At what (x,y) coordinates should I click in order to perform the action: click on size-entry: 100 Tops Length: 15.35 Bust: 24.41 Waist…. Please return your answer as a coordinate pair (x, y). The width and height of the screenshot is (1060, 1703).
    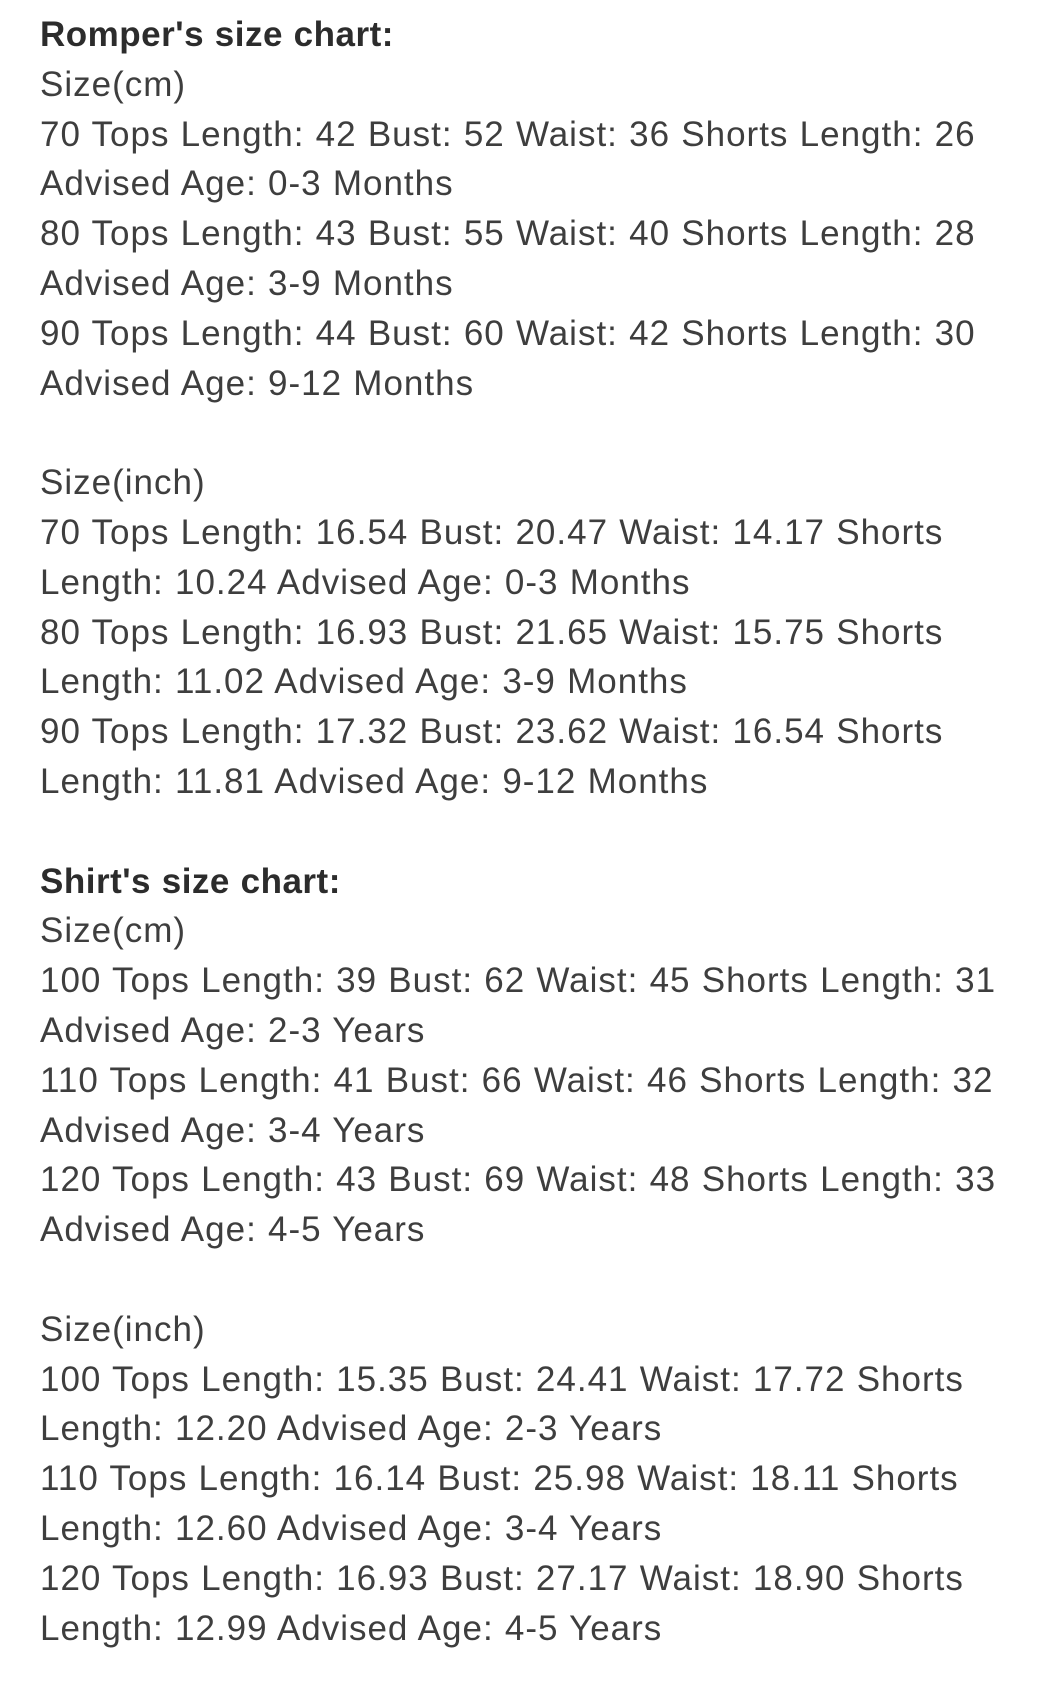
    Looking at the image, I should click on (502, 1404).